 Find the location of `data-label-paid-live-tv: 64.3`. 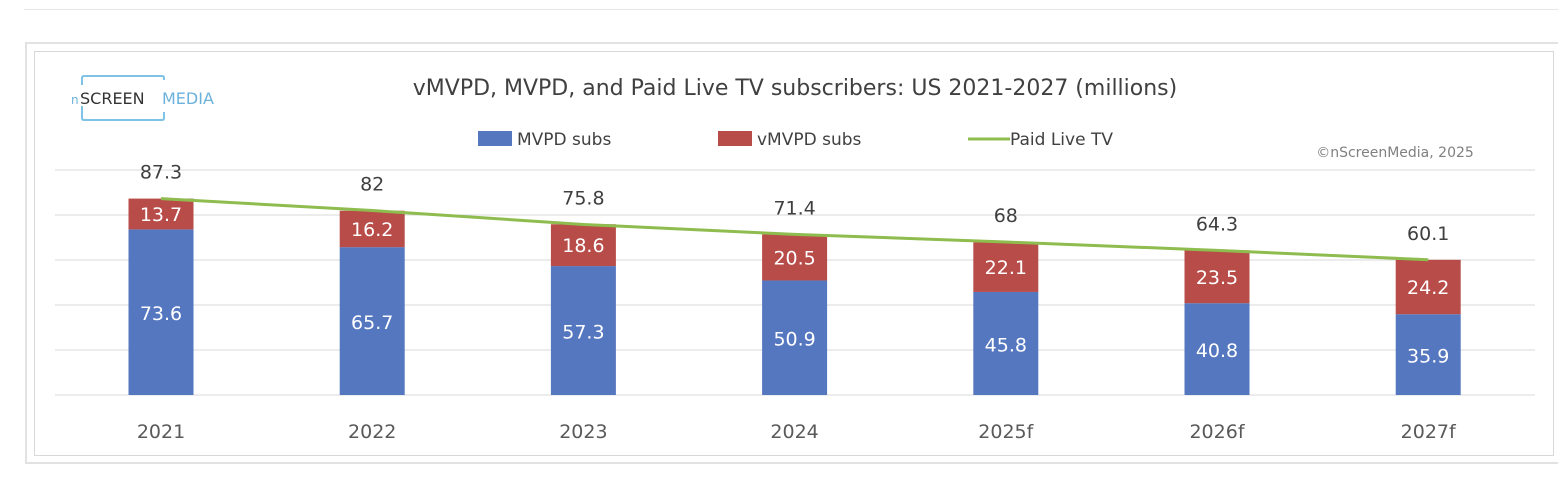

data-label-paid-live-tv: 64.3 is located at coordinates (1217, 224).